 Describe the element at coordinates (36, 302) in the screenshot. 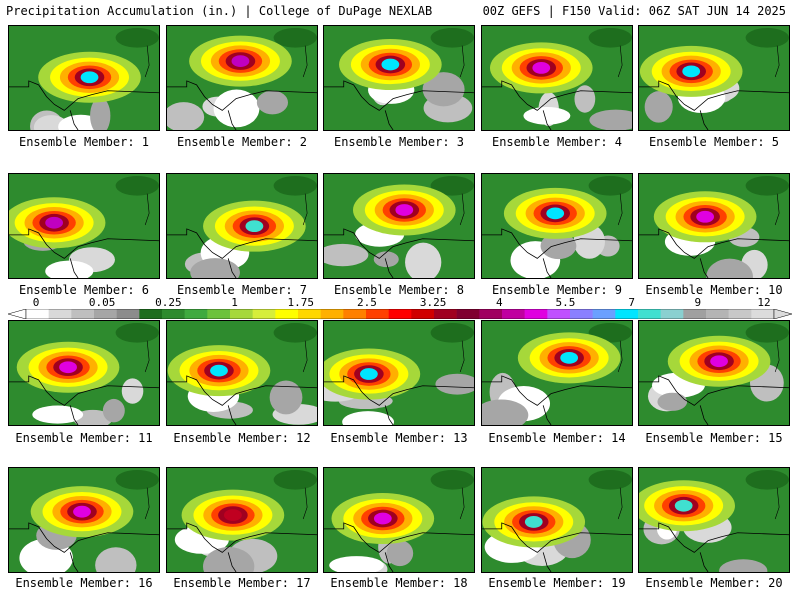

I see `scale-tick-label: 0` at that location.